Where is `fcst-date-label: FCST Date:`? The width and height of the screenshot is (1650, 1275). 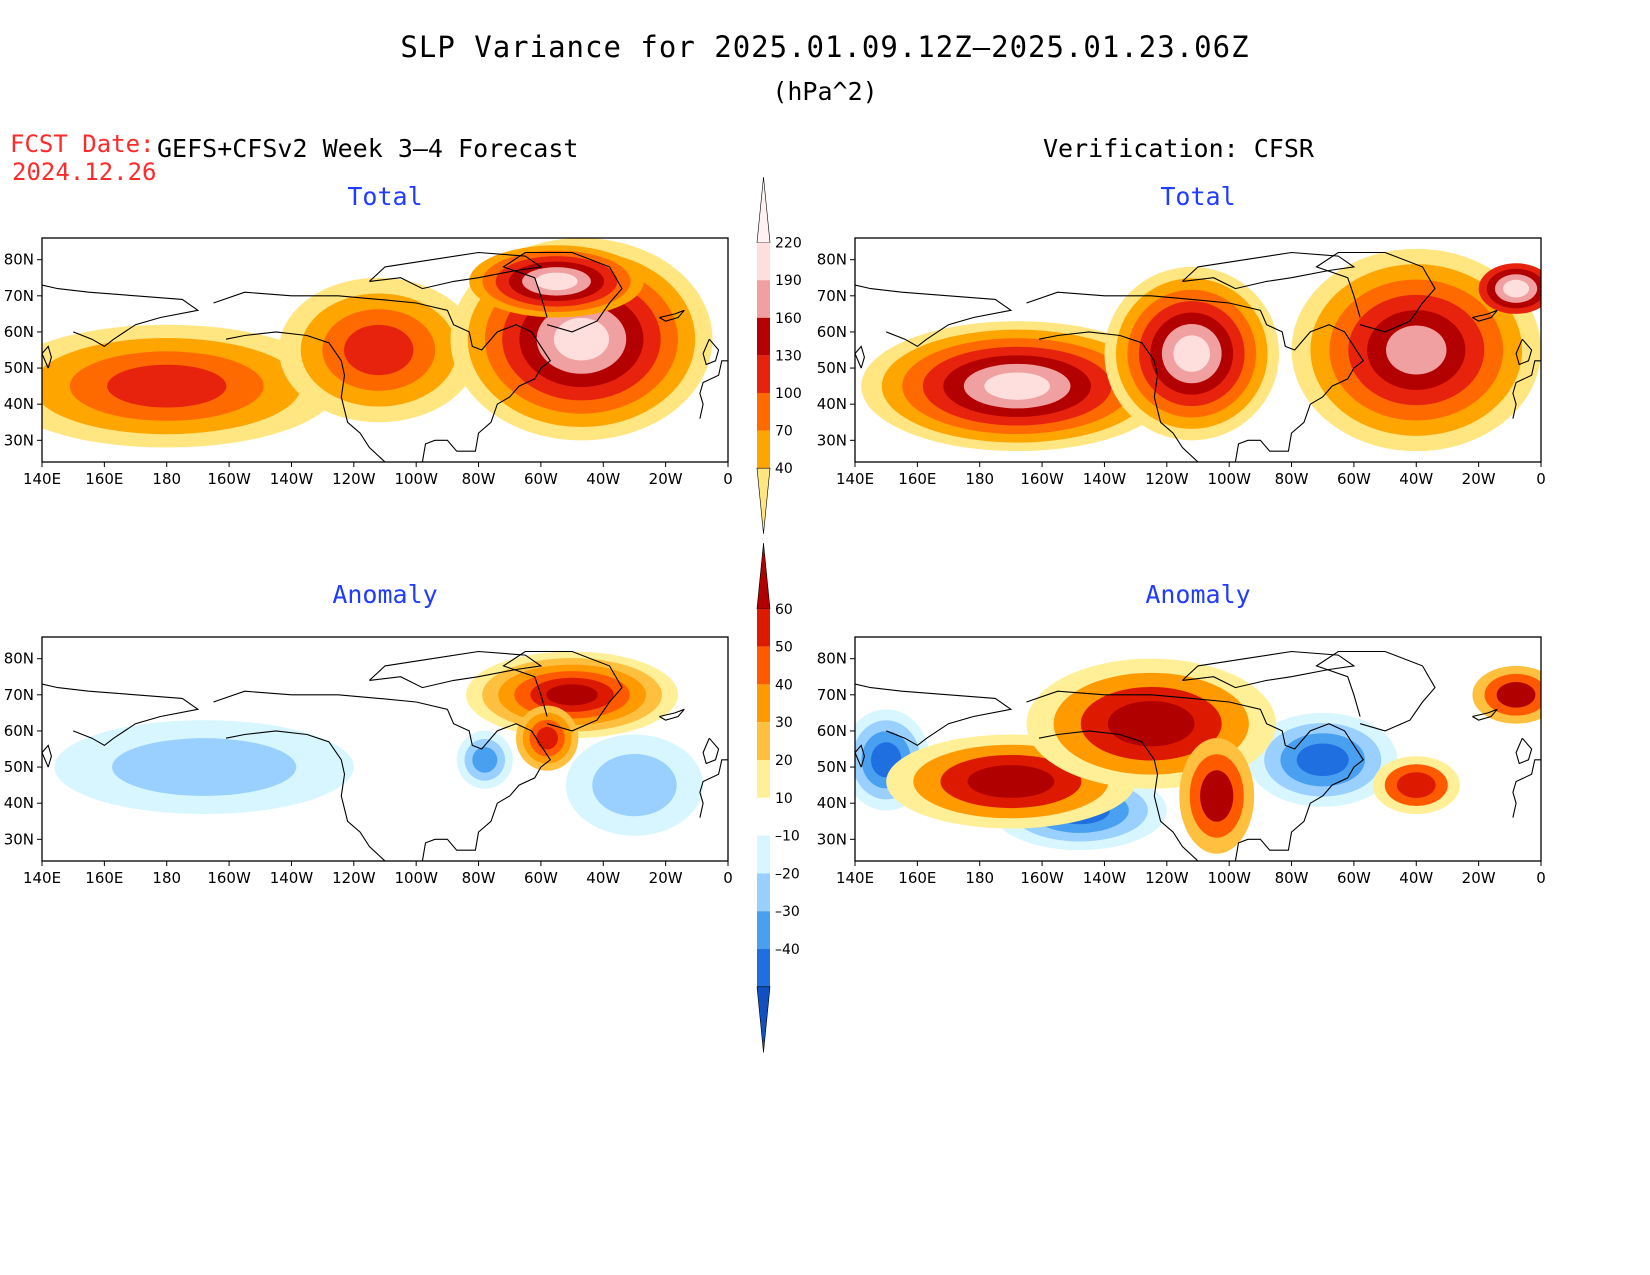
fcst-date-label: FCST Date: is located at coordinates (82, 144).